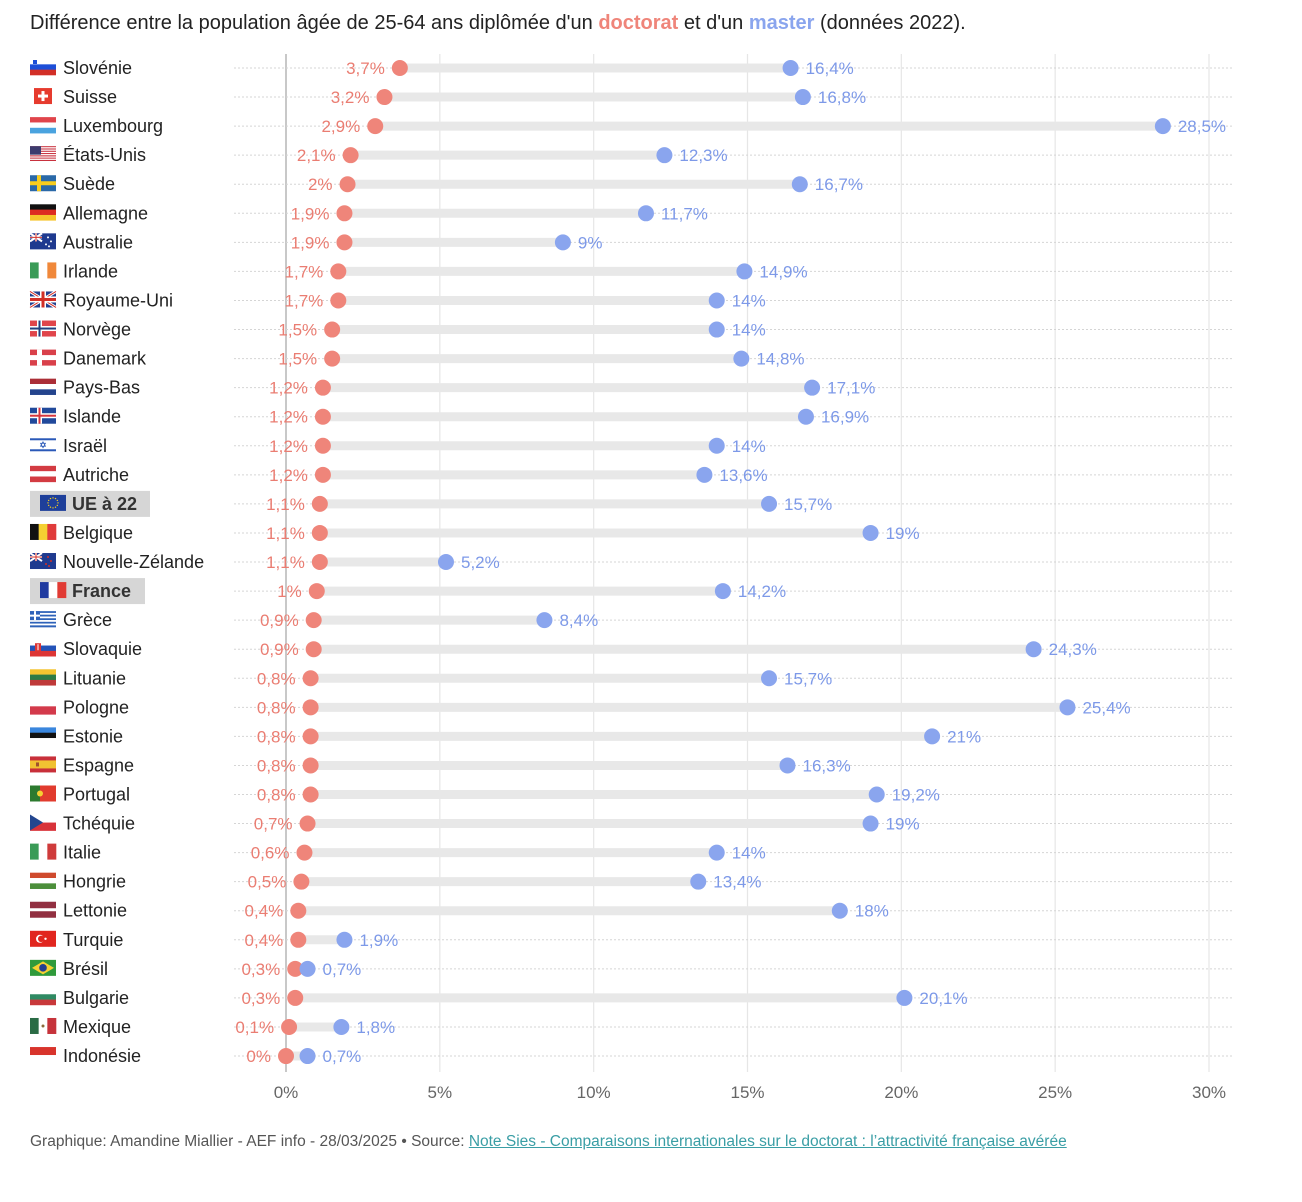  What do you see at coordinates (632, 388) in the screenshot?
I see `chart-row: Pays-Bas 1,2% 17,1%` at bounding box center [632, 388].